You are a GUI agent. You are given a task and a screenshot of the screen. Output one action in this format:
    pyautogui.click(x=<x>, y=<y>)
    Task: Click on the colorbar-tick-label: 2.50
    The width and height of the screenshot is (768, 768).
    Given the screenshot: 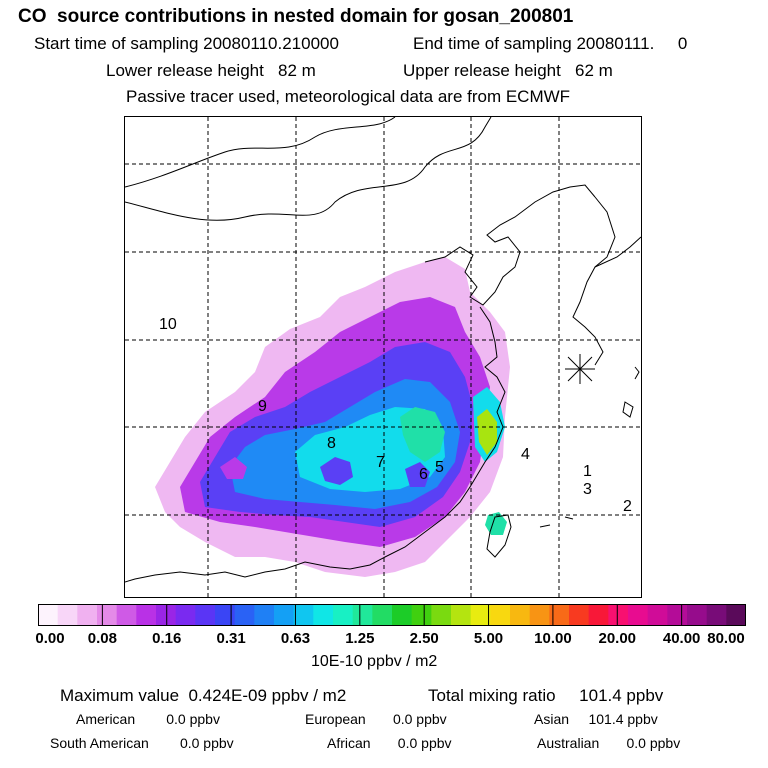 What is the action you would take?
    pyautogui.click(x=424, y=638)
    